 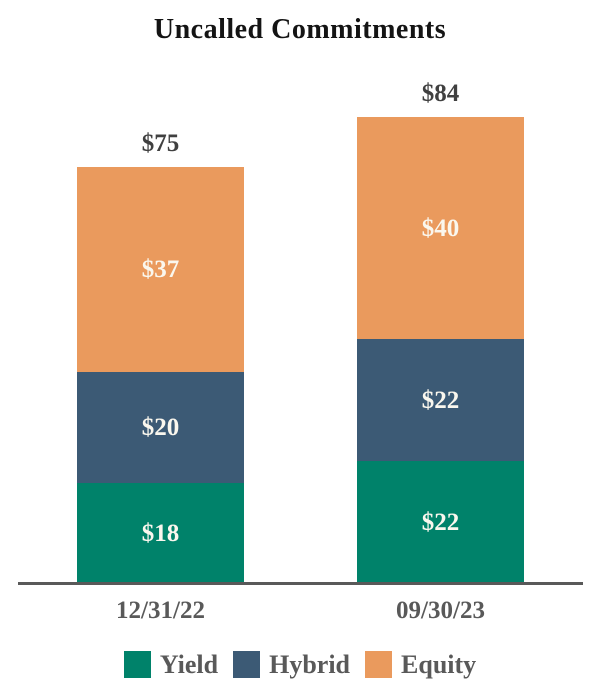 I want to click on total-label: $84, so click(x=440, y=93).